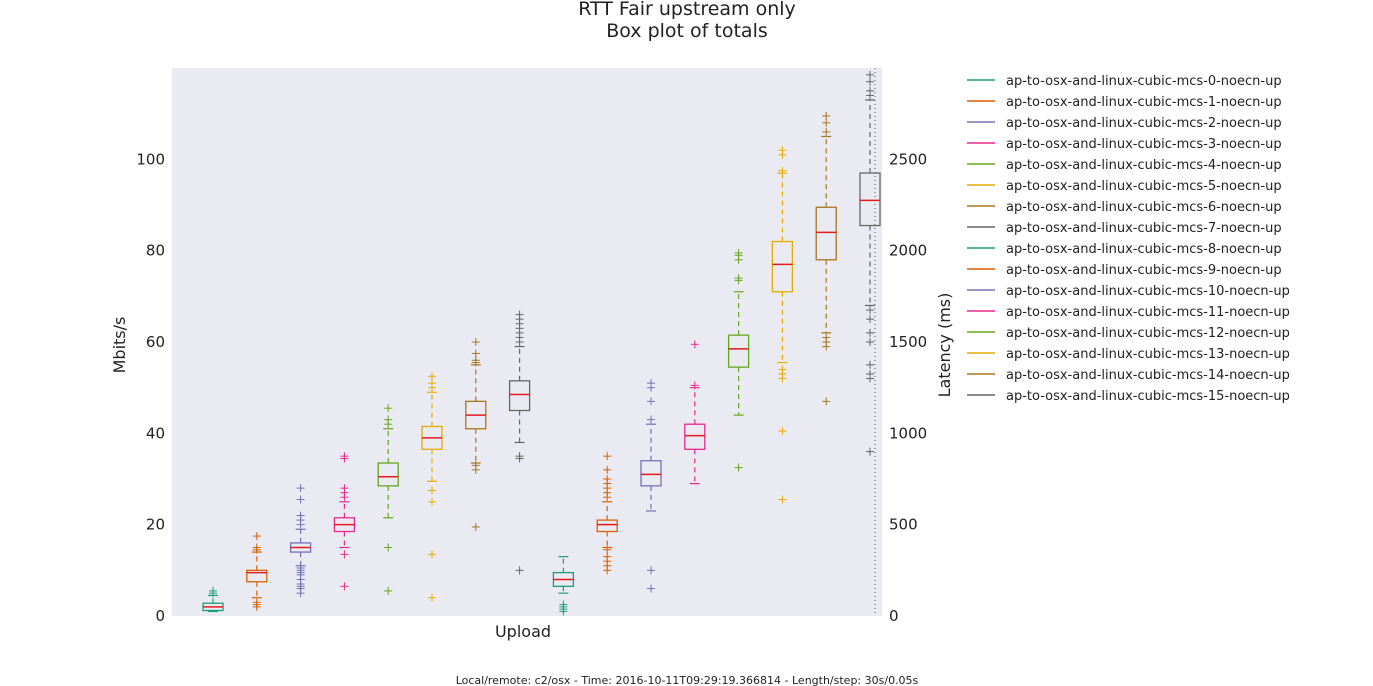 Image resolution: width=1373 pixels, height=686 pixels. What do you see at coordinates (155, 525) in the screenshot?
I see `y-tick-label: 20` at bounding box center [155, 525].